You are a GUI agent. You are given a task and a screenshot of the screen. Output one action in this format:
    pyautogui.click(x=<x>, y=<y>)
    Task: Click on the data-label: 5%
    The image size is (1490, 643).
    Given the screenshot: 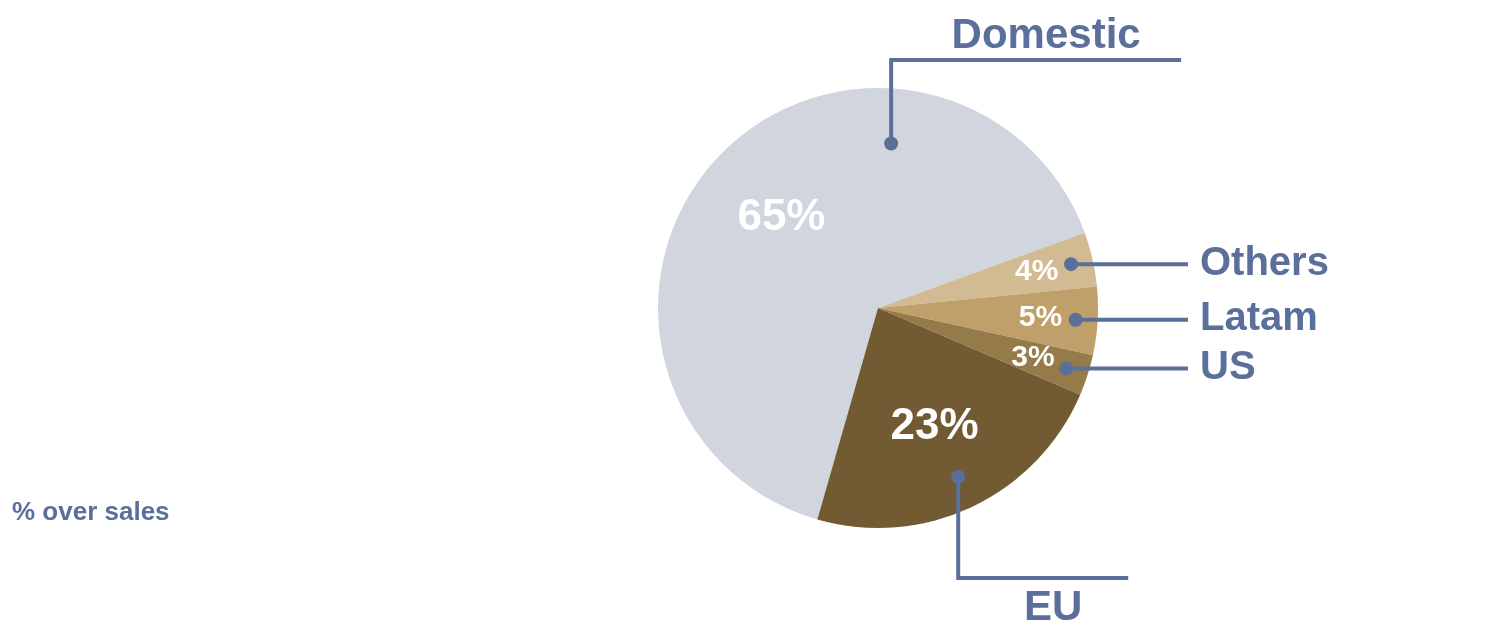 What is the action you would take?
    pyautogui.click(x=1040, y=315)
    